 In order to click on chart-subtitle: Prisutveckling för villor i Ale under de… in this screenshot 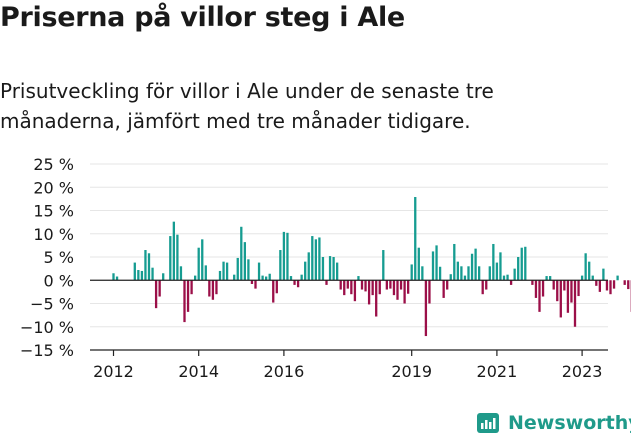, I will do `click(247, 106)`.